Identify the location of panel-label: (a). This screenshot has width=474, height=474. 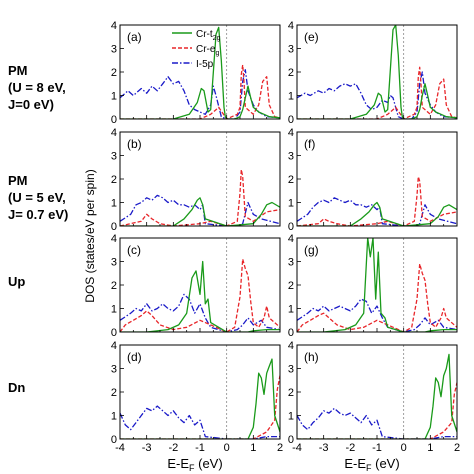
(134, 37).